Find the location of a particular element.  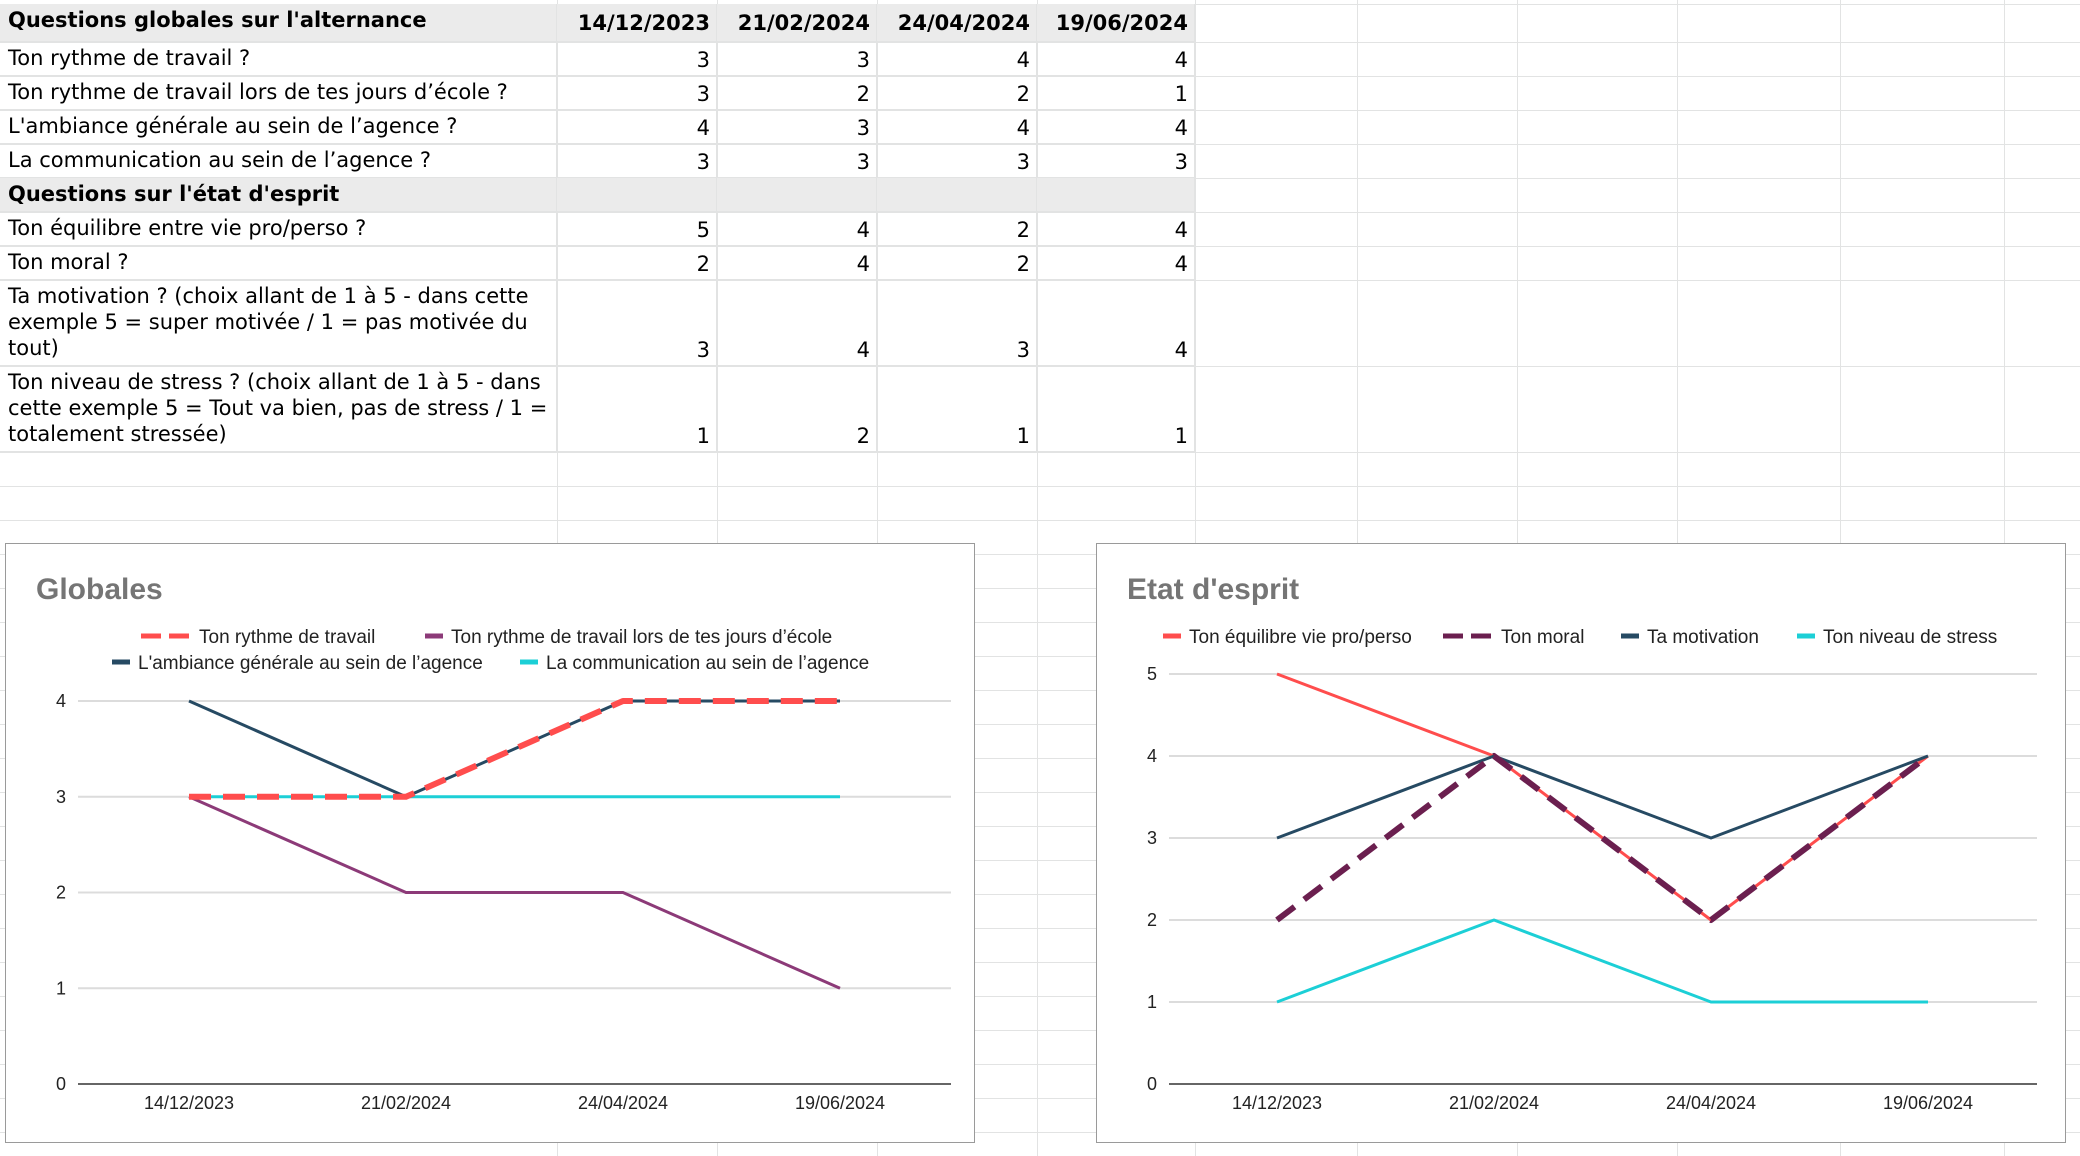

x-tick-label: 19/06/2024 is located at coordinates (840, 1103).